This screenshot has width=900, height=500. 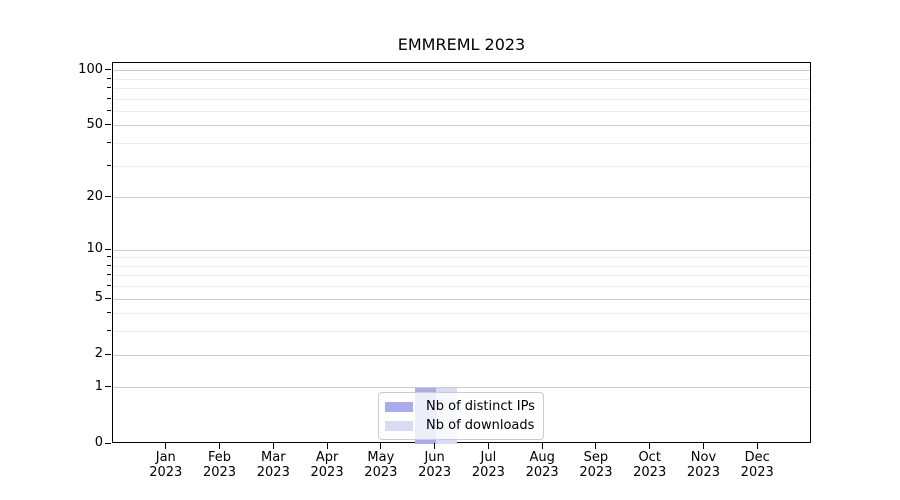 I want to click on x-tick-label-month: Mar, so click(x=273, y=457).